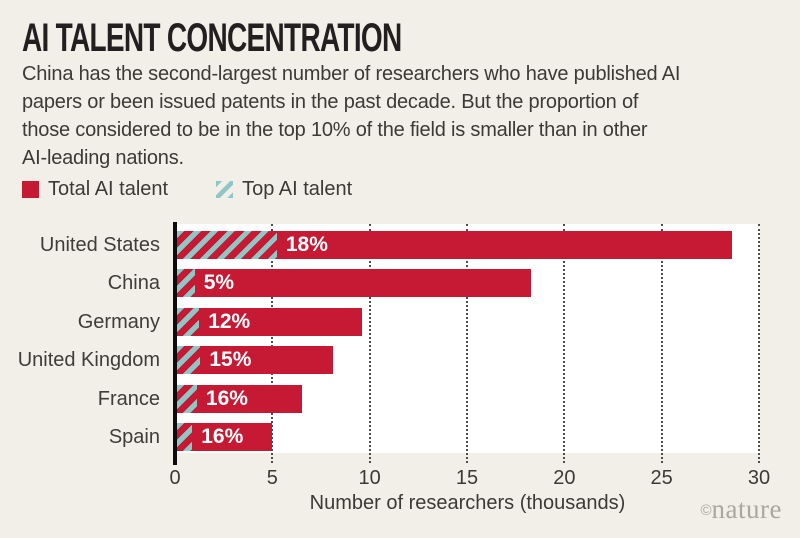 The image size is (800, 538). What do you see at coordinates (354, 283) in the screenshot?
I see `total-talent-bar: 5%` at bounding box center [354, 283].